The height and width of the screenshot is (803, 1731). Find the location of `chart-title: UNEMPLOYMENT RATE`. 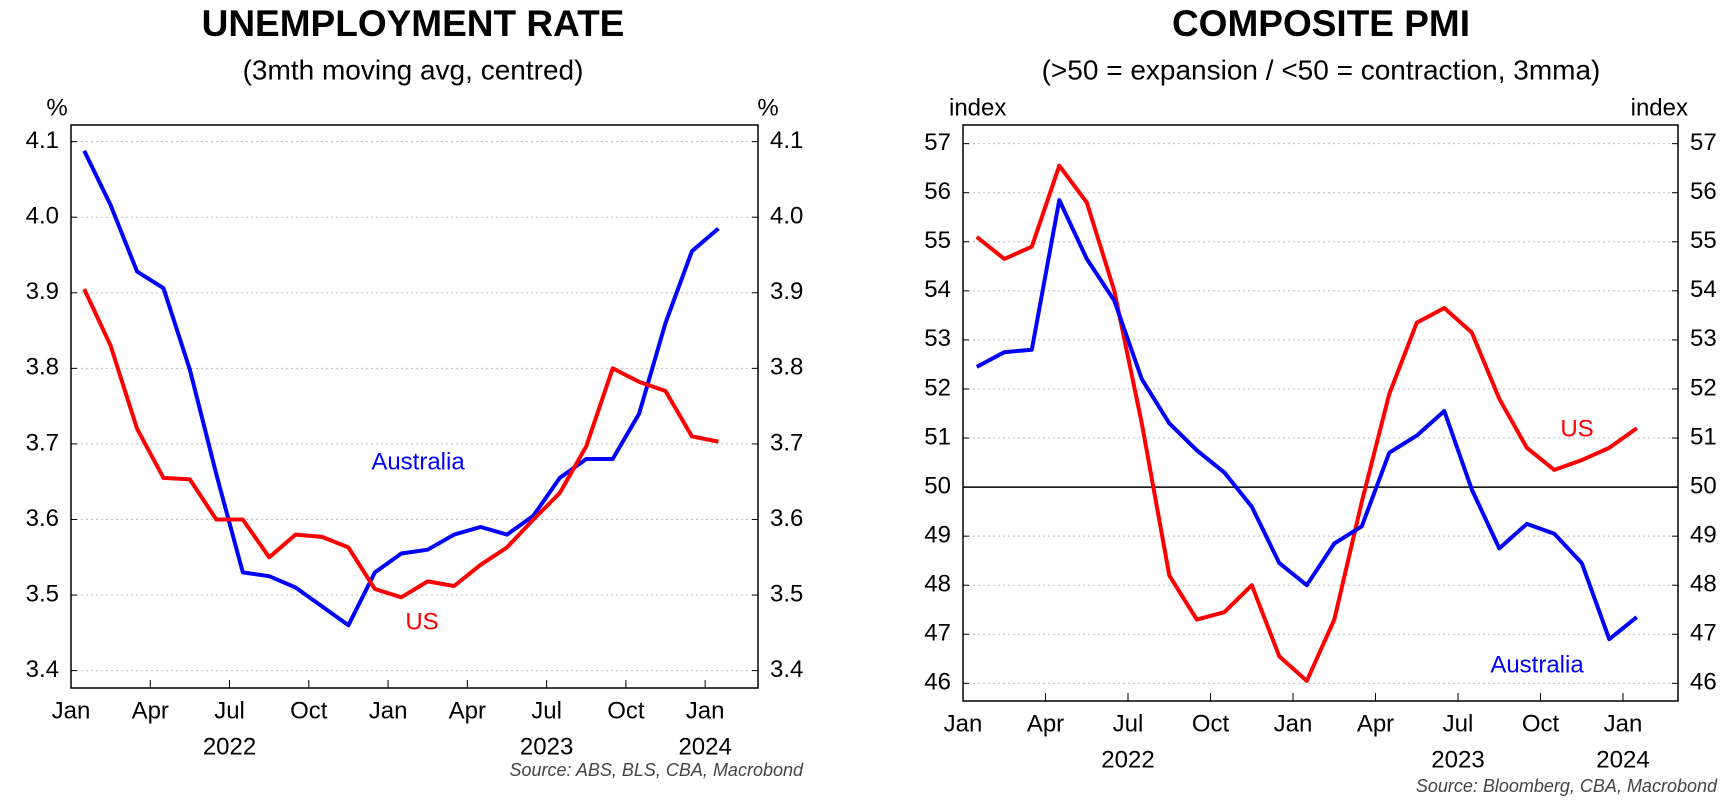

chart-title: UNEMPLOYMENT RATE is located at coordinates (413, 23).